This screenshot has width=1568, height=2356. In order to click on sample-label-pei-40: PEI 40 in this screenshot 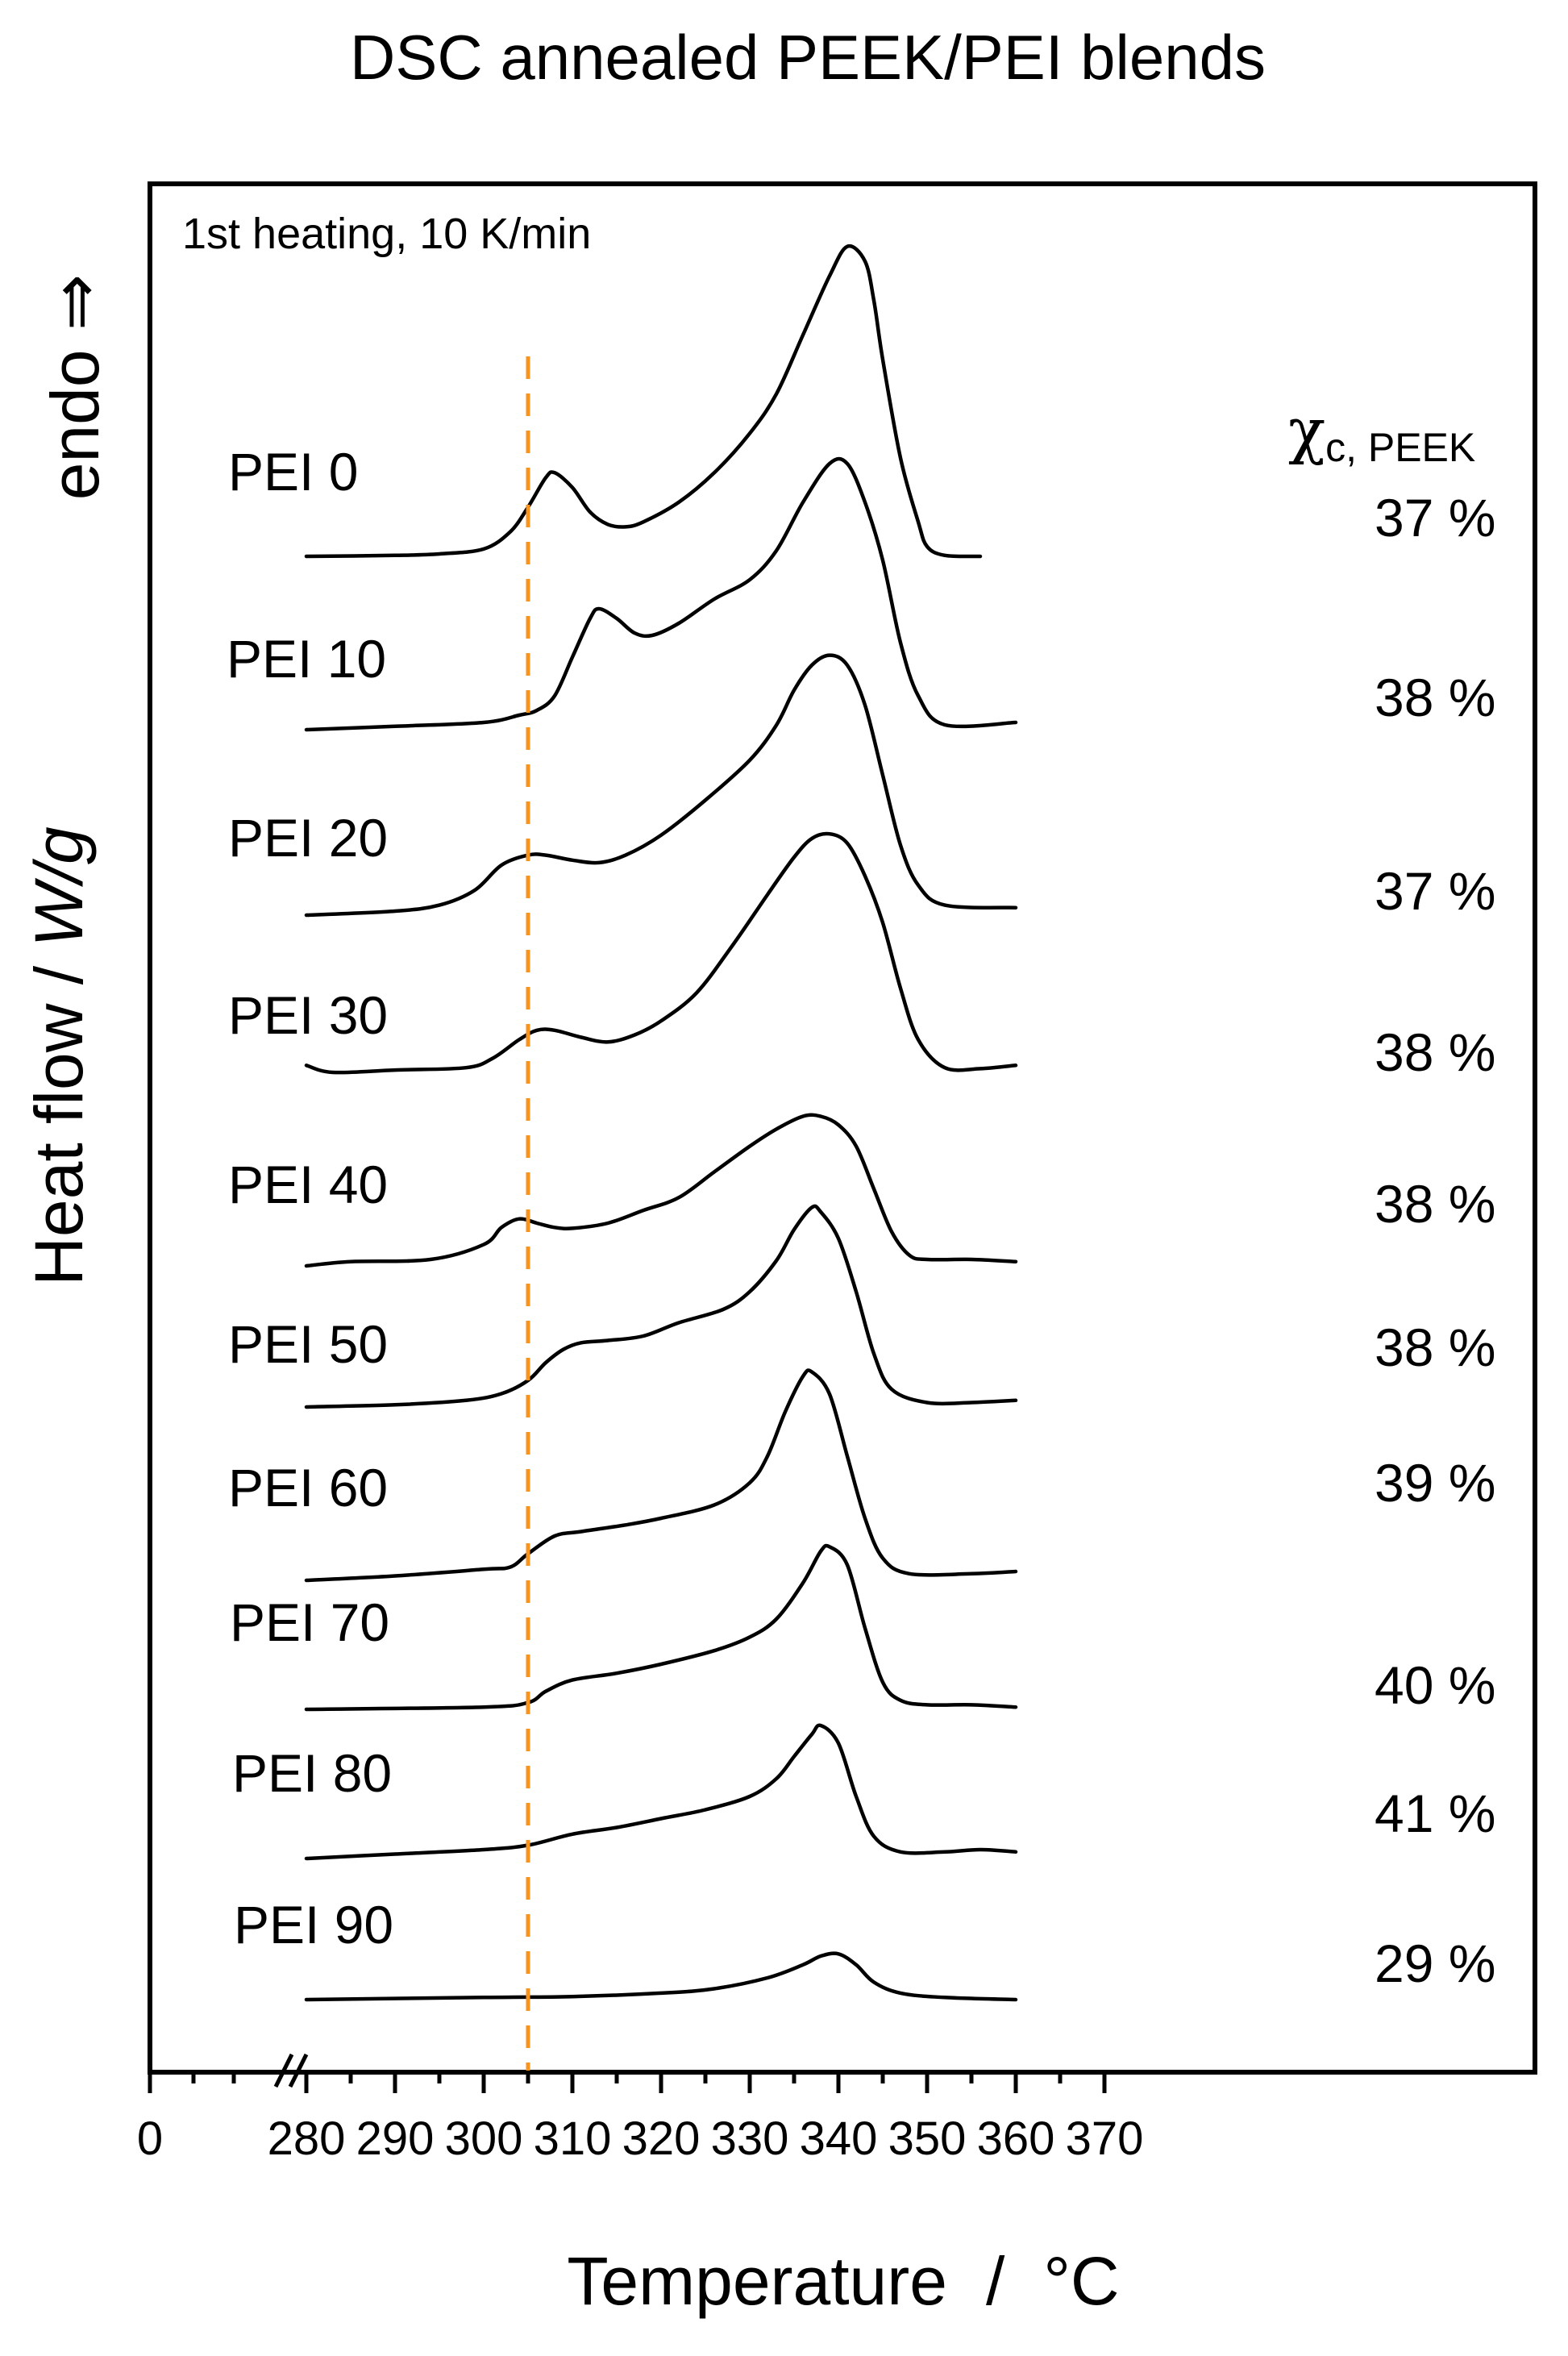, I will do `click(308, 1185)`.